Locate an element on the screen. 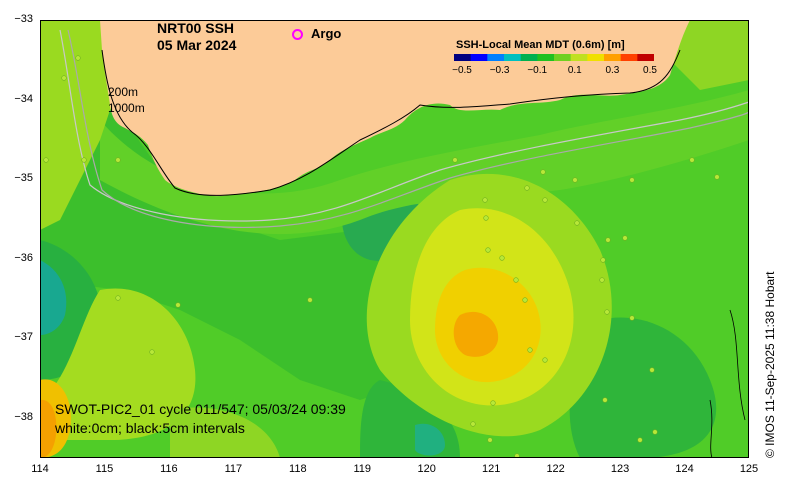 Image resolution: width=791 pixels, height=492 pixels. colorbar-tick-label: −0.5 is located at coordinates (462, 70).